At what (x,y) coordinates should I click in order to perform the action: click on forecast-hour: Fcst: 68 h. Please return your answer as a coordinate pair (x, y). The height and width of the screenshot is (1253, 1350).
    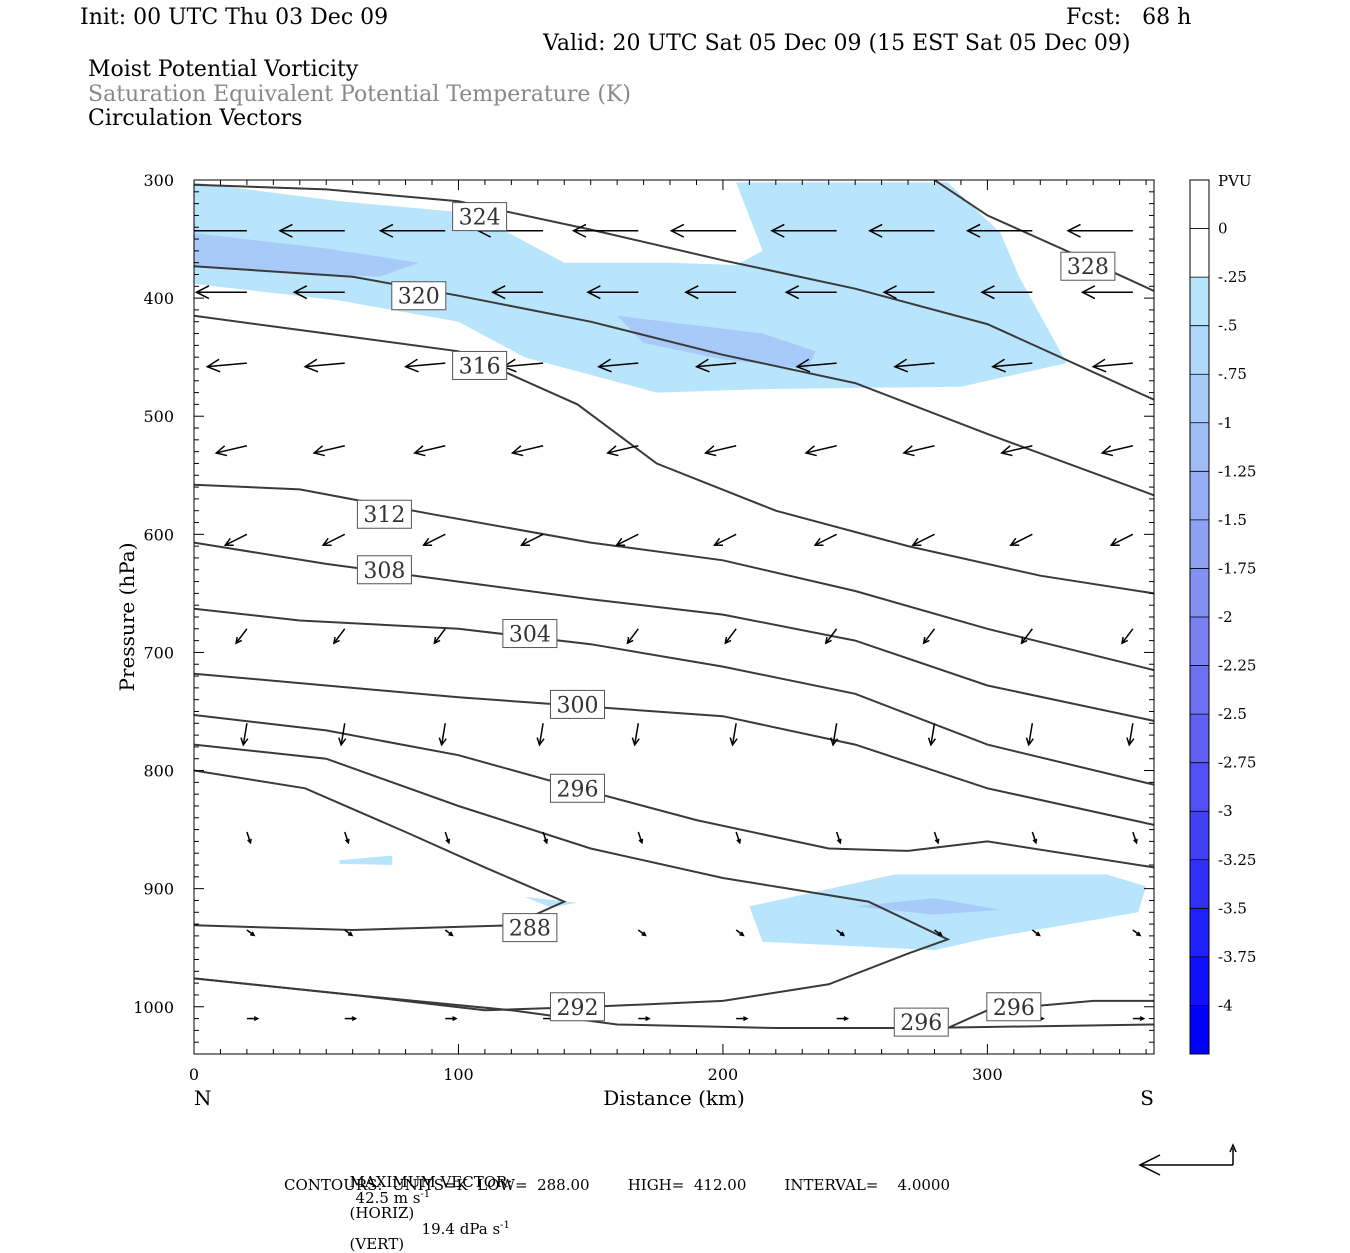
    Looking at the image, I should click on (1129, 17).